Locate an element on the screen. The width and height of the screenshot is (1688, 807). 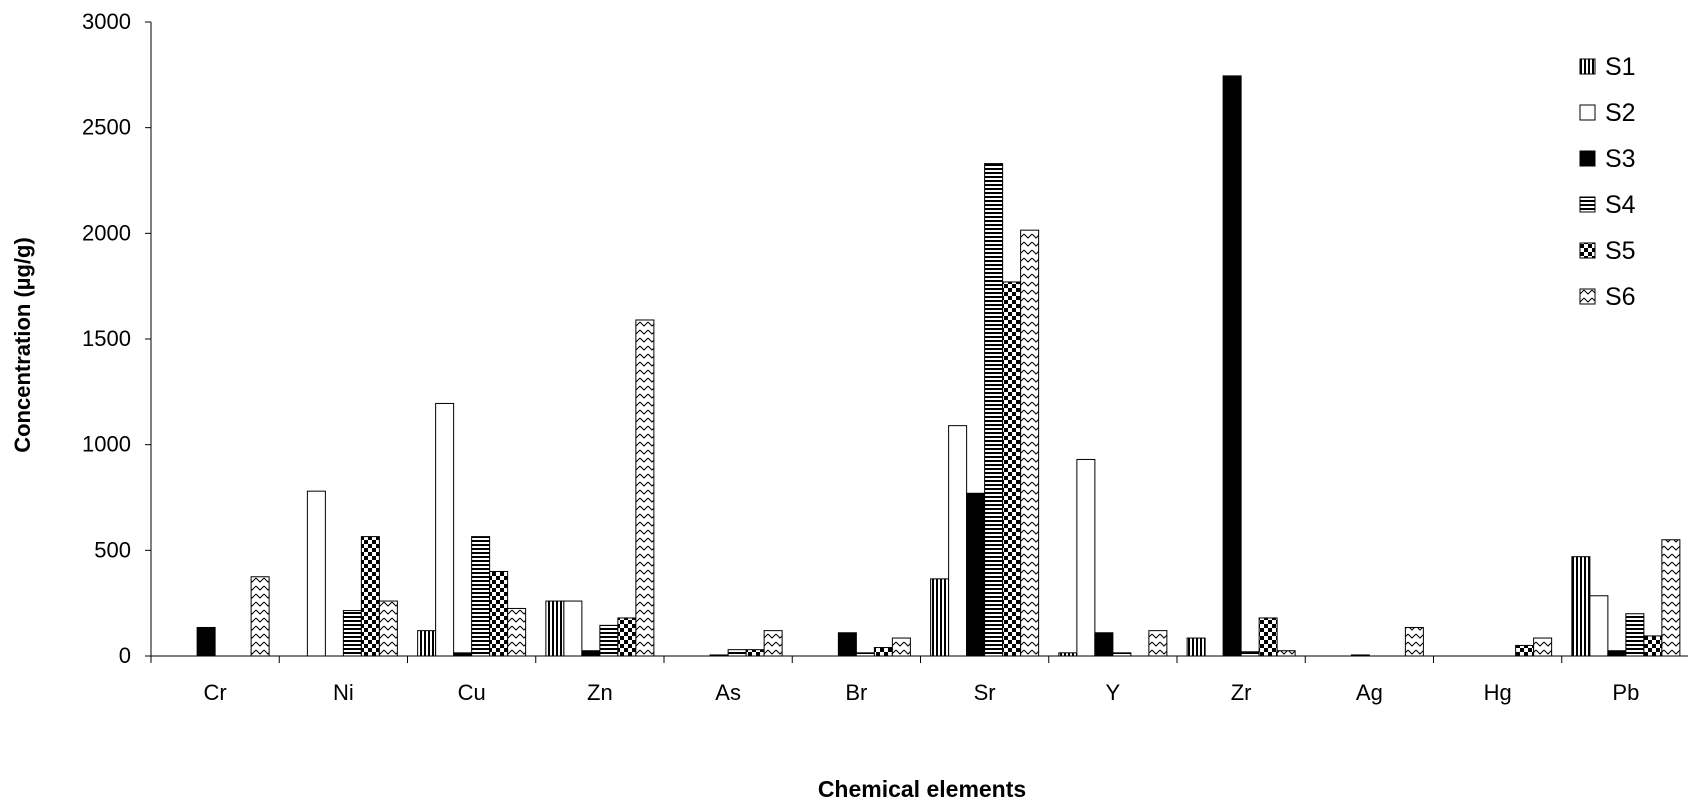
x-tick-label-cu: Cu is located at coordinates (472, 692).